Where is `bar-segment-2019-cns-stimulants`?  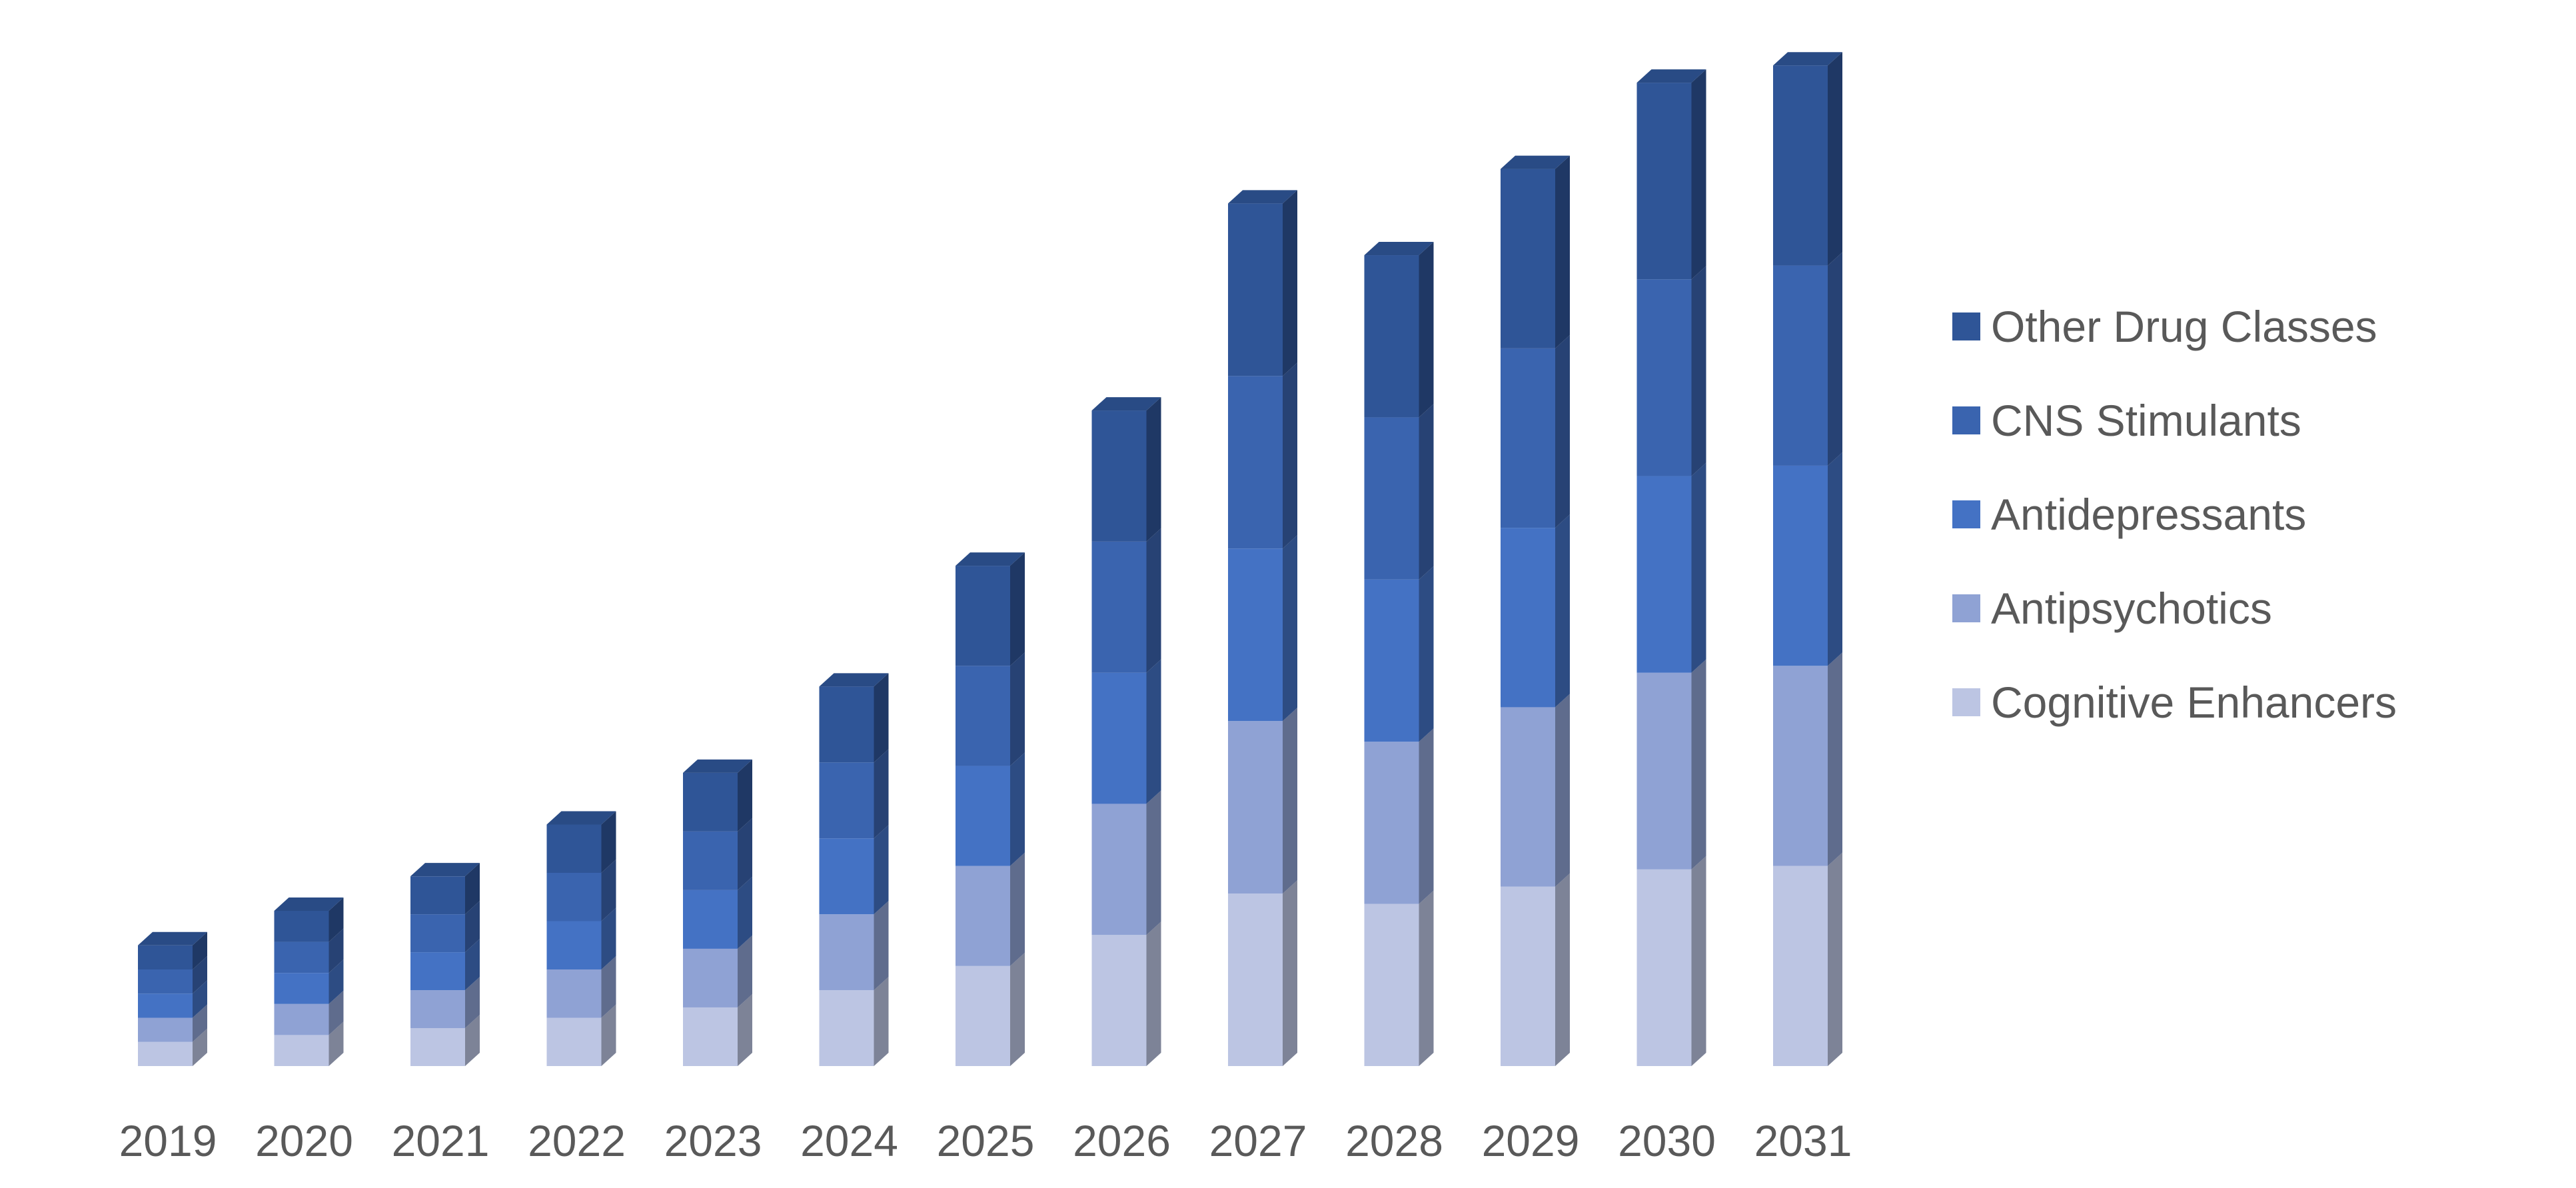
bar-segment-2019-cns-stimulants is located at coordinates (165, 981).